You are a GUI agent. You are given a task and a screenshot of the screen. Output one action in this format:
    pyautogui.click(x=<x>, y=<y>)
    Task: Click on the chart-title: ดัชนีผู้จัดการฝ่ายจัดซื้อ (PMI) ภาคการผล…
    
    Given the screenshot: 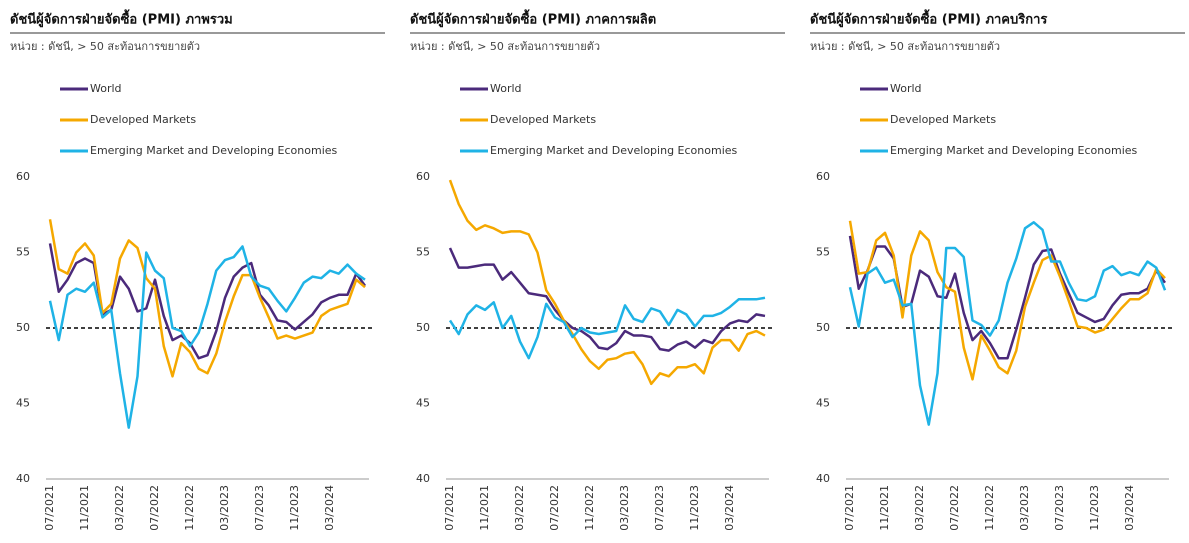 What is the action you would take?
    pyautogui.click(x=533, y=18)
    